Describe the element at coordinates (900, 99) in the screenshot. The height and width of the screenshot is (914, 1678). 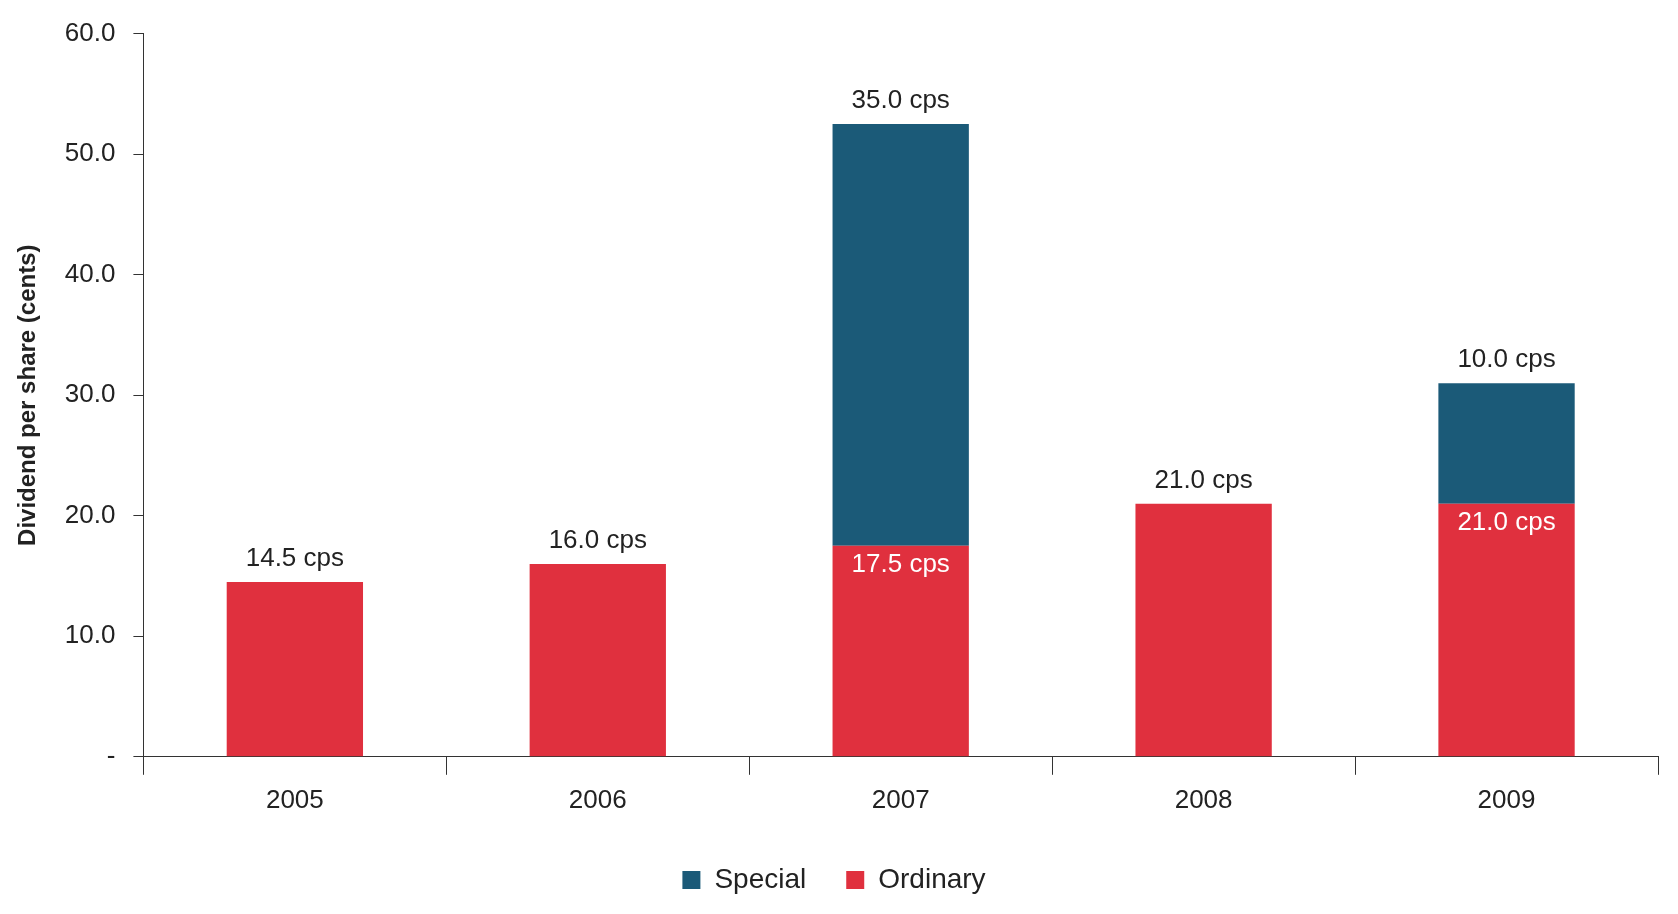
I see `data-label: 35.0 cps` at that location.